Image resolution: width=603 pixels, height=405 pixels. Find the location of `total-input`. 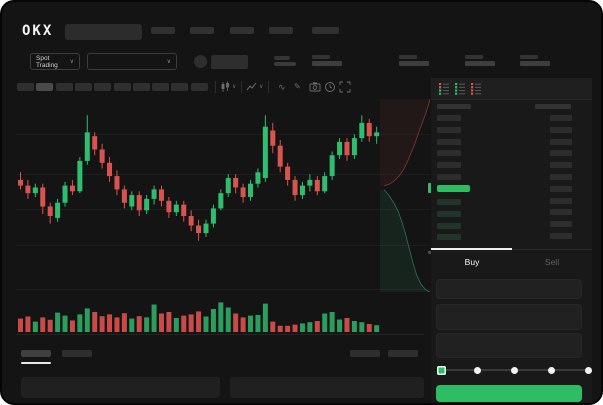

total-input is located at coordinates (509, 345).